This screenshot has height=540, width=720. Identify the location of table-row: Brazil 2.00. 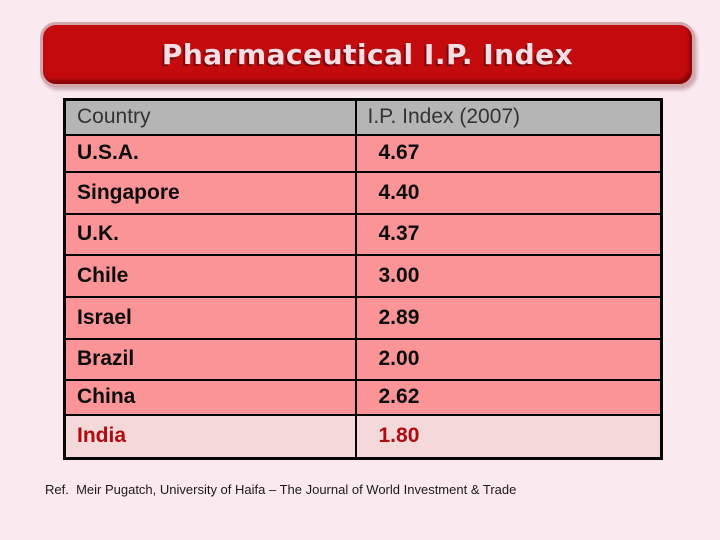
(363, 359).